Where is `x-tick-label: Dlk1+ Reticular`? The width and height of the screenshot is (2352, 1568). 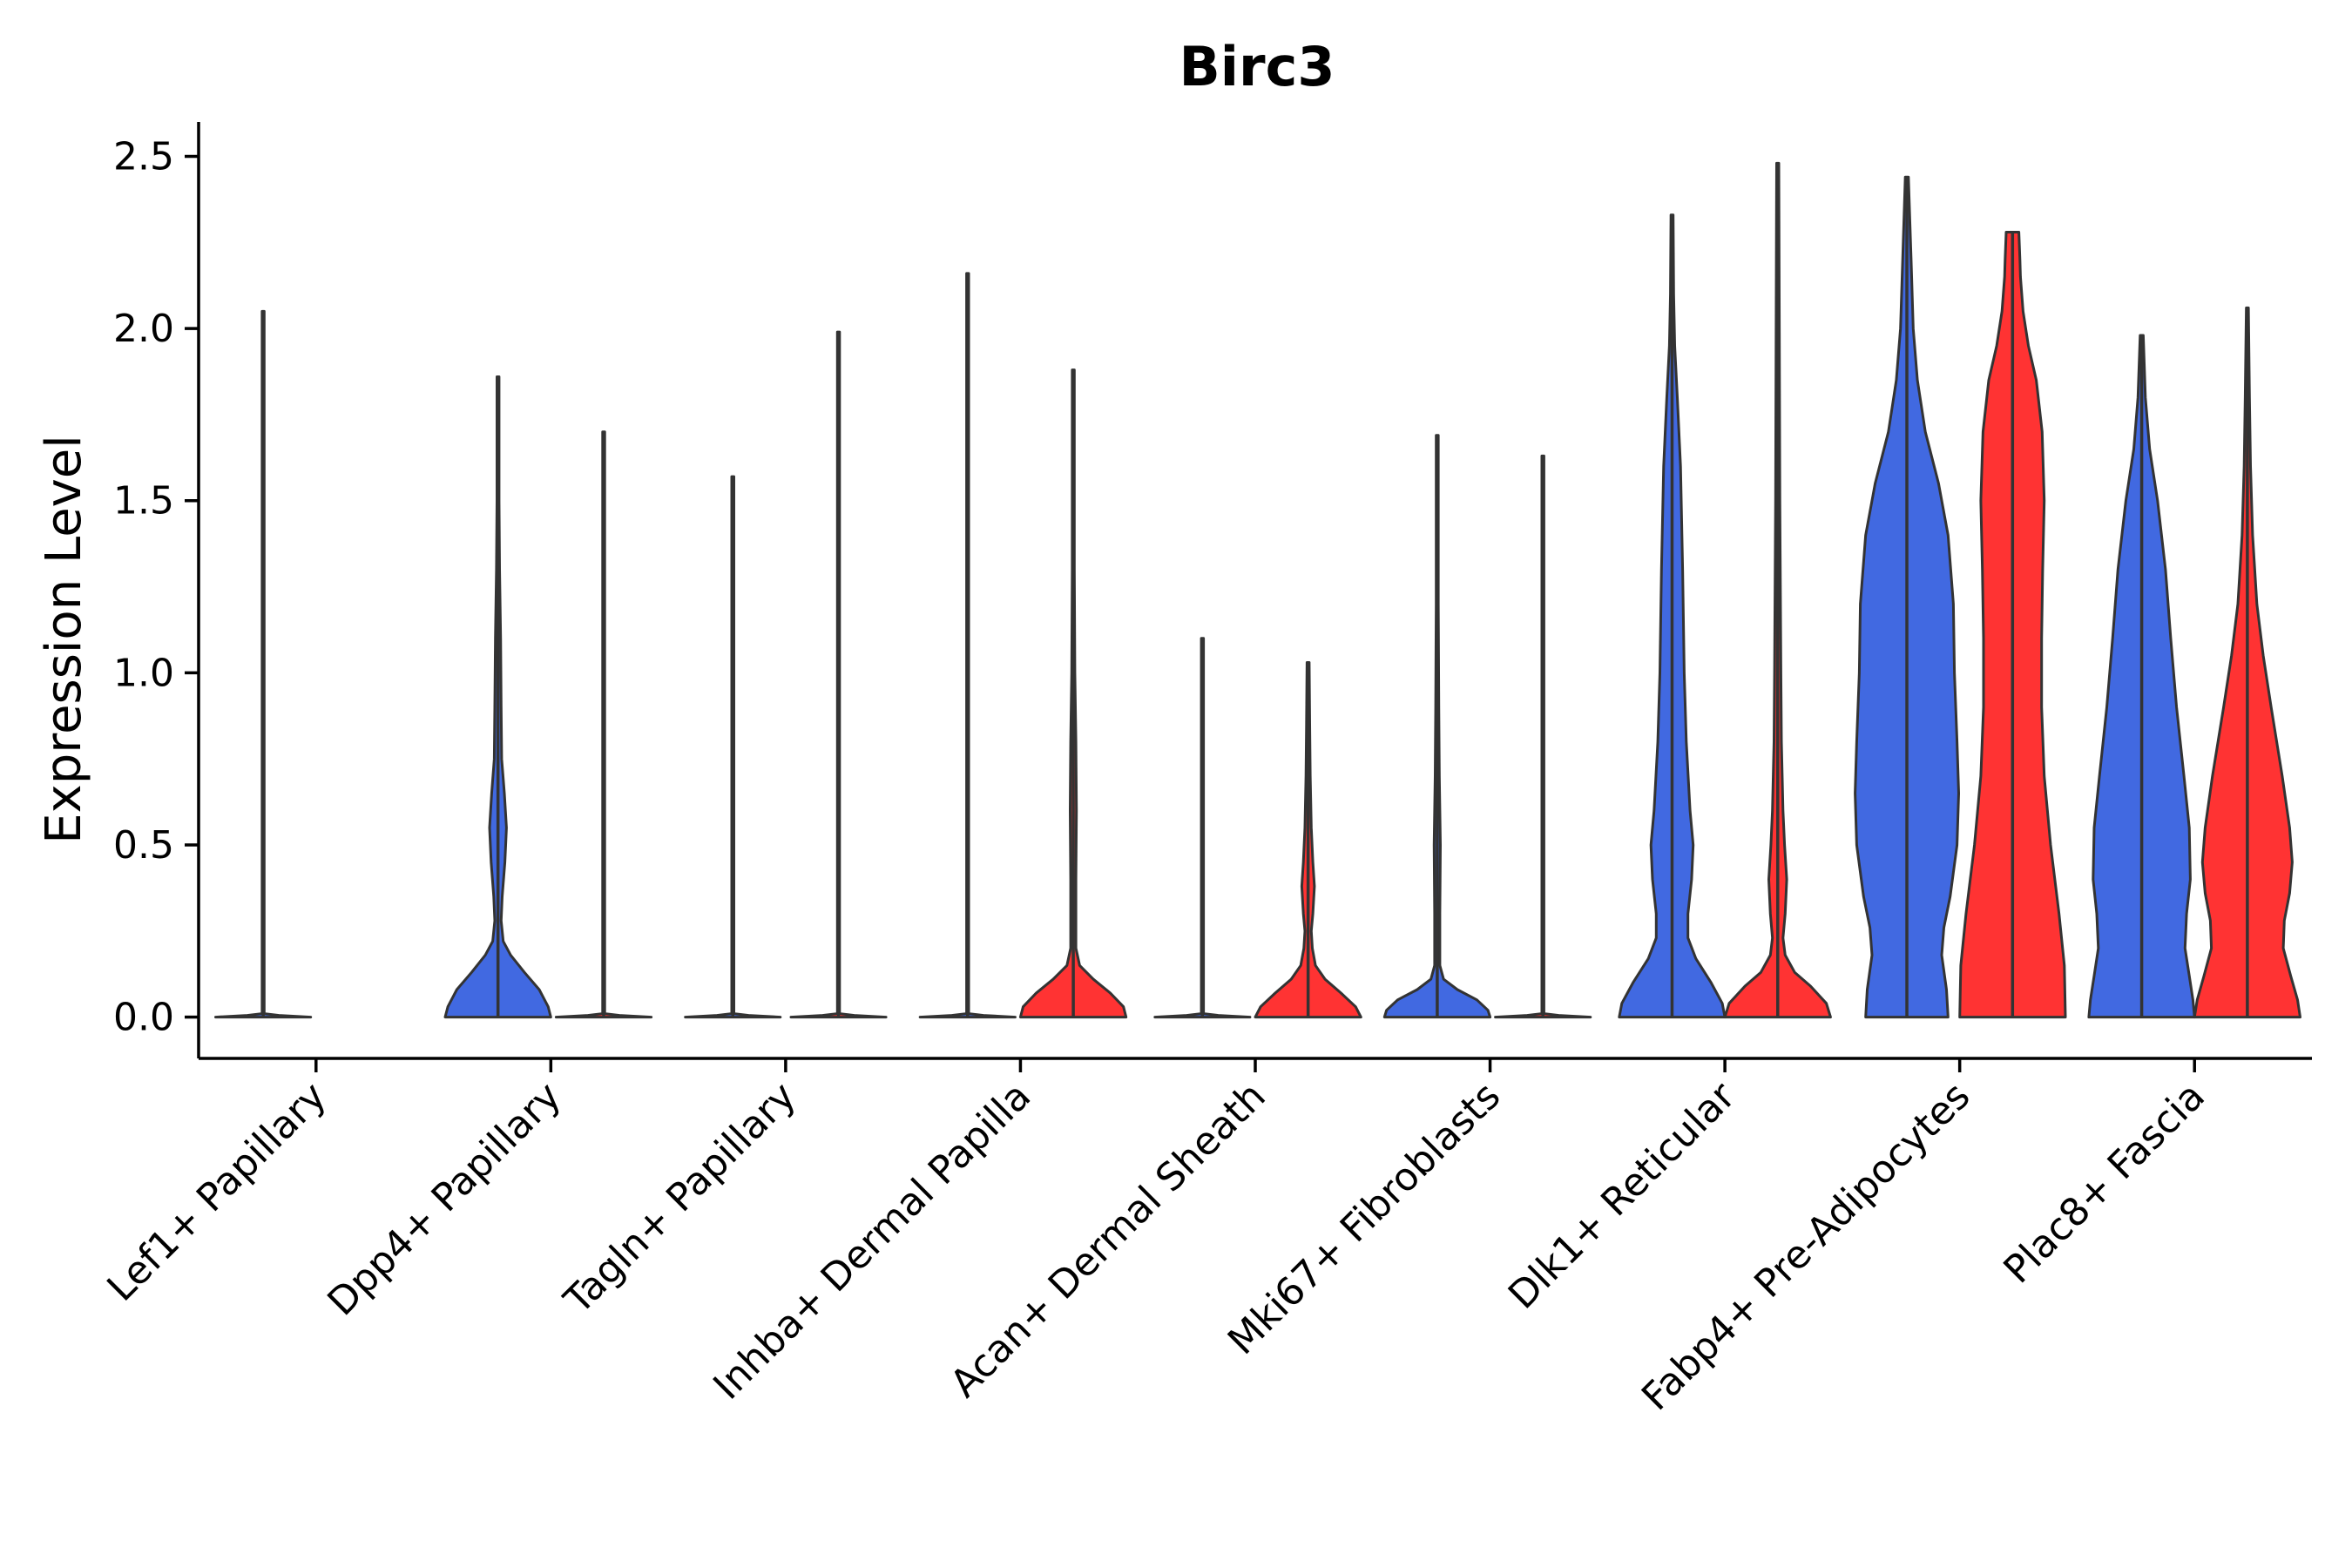
x-tick-label: Dlk1+ Reticular is located at coordinates (1622, 1195).